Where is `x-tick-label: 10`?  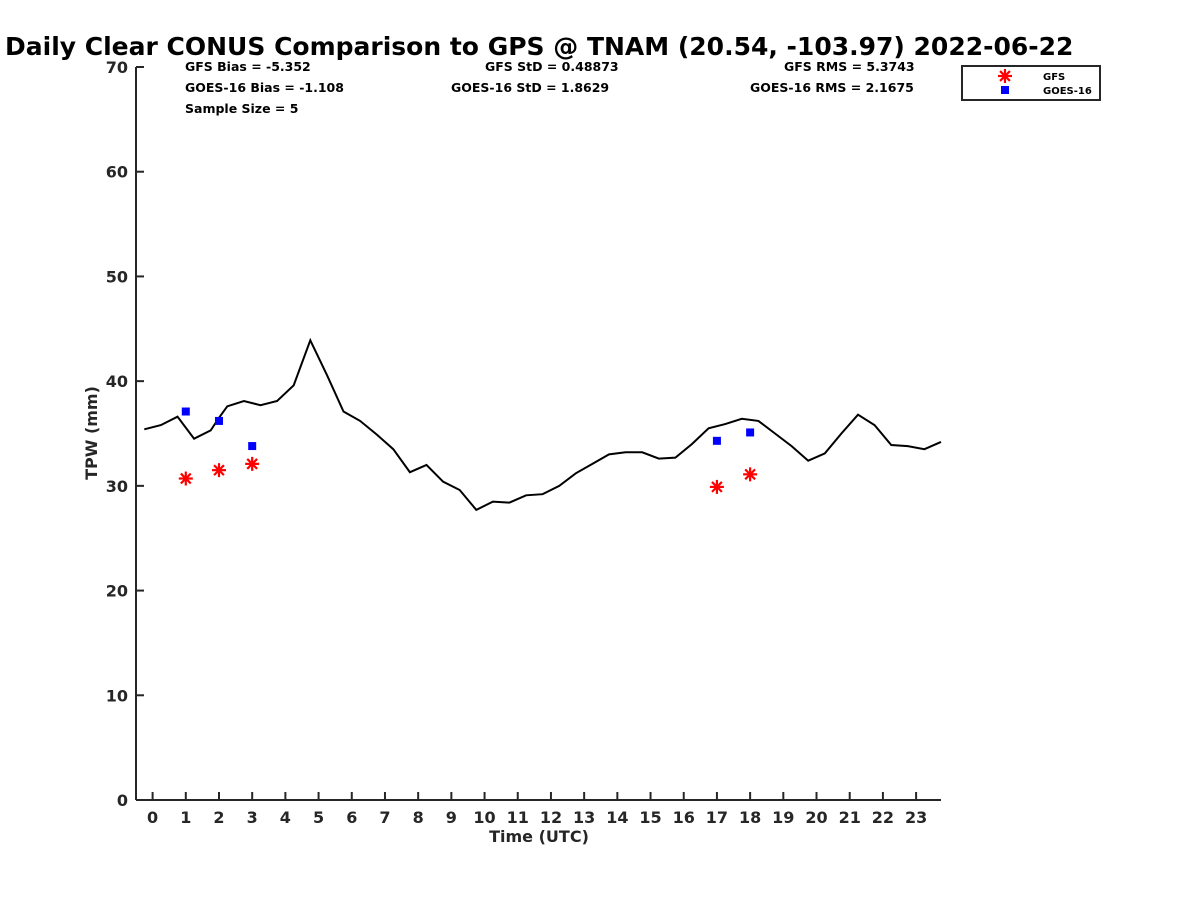 x-tick-label: 10 is located at coordinates (484, 817).